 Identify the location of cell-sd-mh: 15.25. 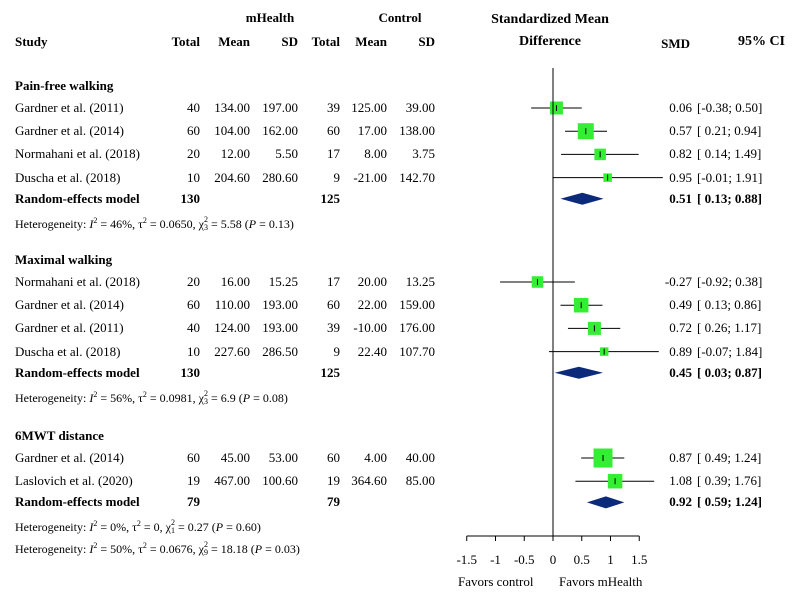
(283, 281).